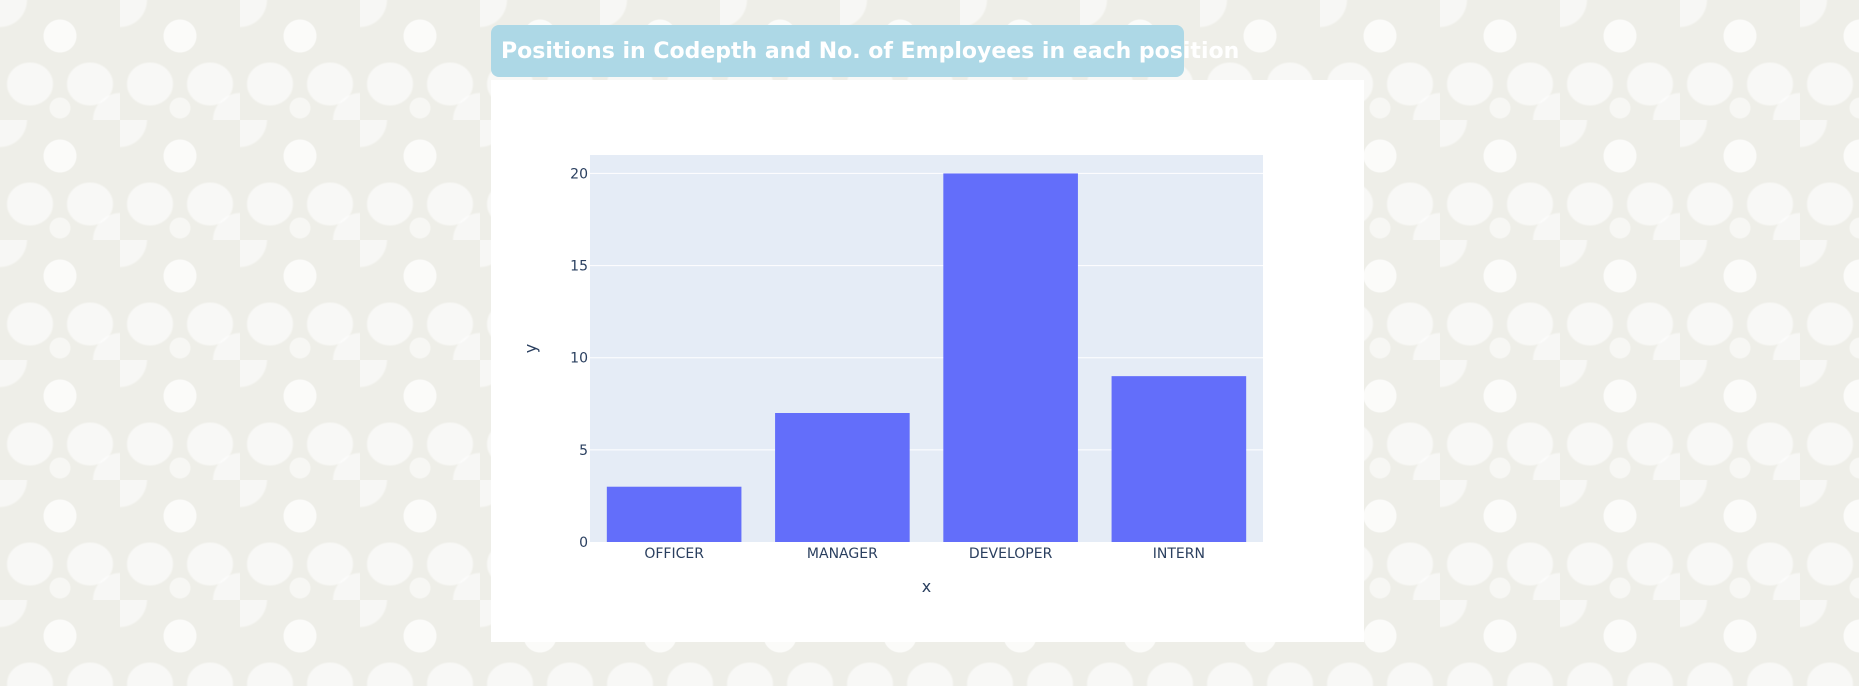 The image size is (1859, 686). I want to click on y-tick-label: 10, so click(579, 359).